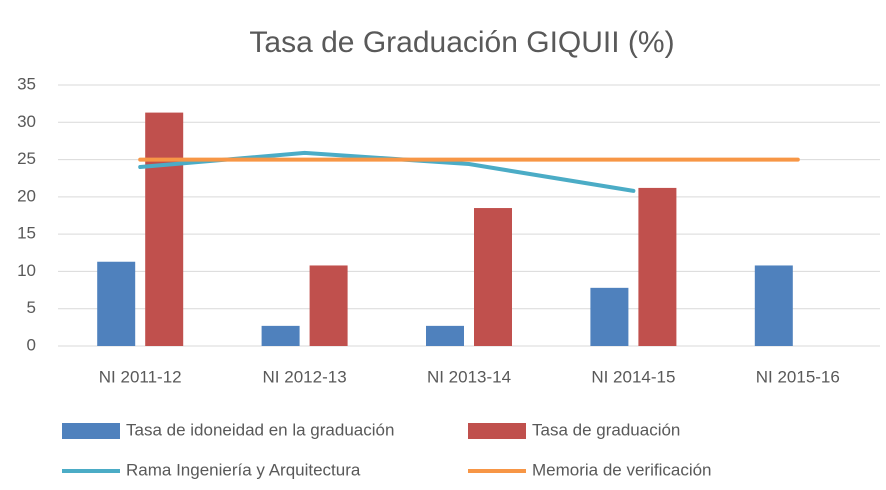  Describe the element at coordinates (26, 83) in the screenshot. I see `y-tick-label: 35` at that location.